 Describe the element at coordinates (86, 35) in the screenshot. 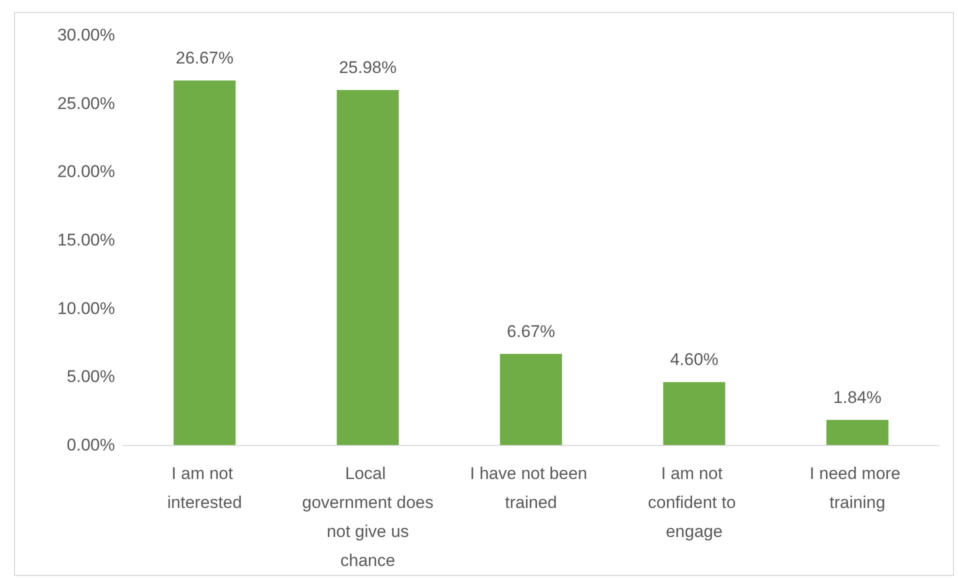

I see `y-tick-label: 30.00%` at that location.